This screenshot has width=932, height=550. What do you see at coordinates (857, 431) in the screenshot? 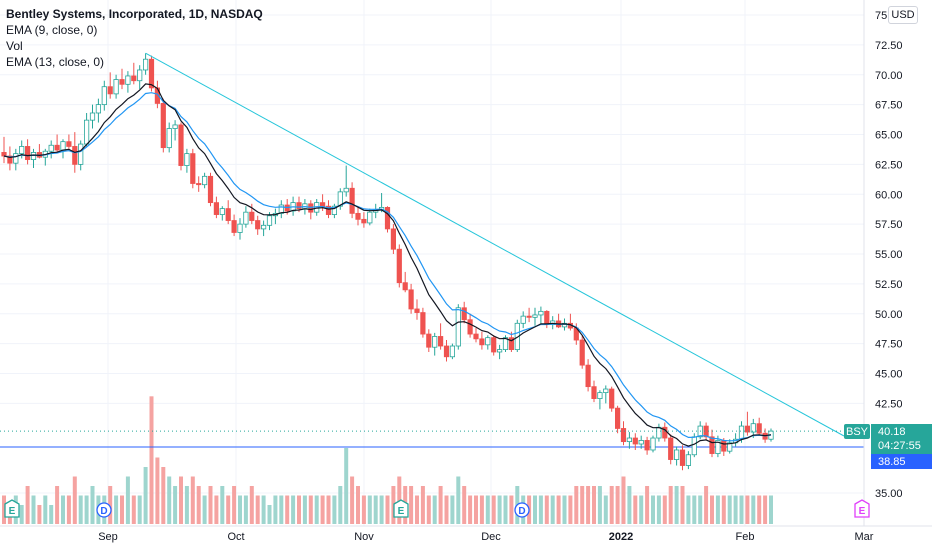
I see `ticker-badge` at bounding box center [857, 431].